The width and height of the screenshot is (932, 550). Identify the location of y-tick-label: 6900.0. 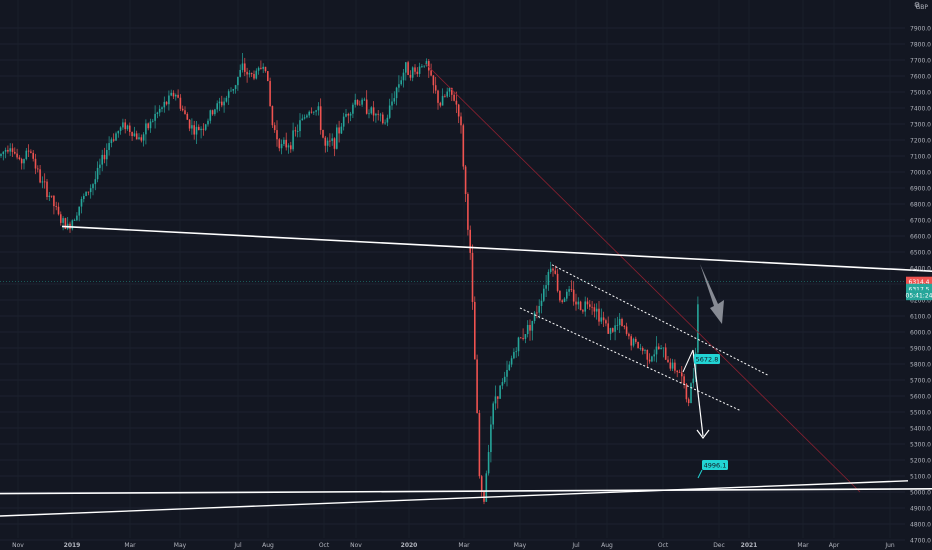
(920, 189).